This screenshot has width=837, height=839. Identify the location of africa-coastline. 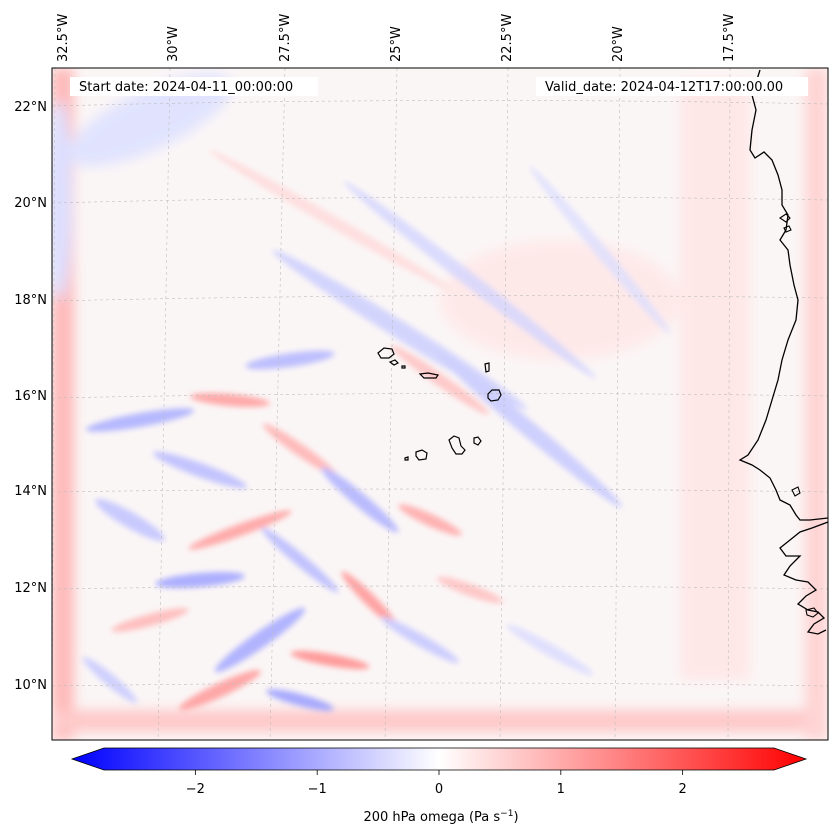
(783, 295).